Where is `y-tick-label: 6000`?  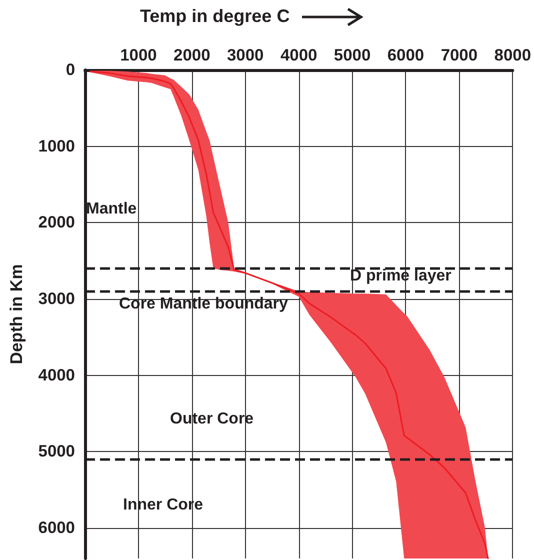
y-tick-label: 6000 is located at coordinates (56, 527).